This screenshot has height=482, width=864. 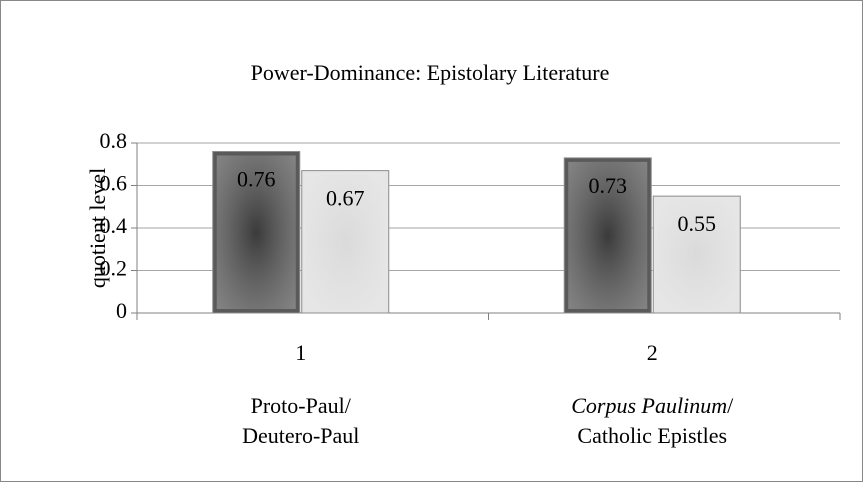 What do you see at coordinates (114, 140) in the screenshot?
I see `y-tick-label: 0.8` at bounding box center [114, 140].